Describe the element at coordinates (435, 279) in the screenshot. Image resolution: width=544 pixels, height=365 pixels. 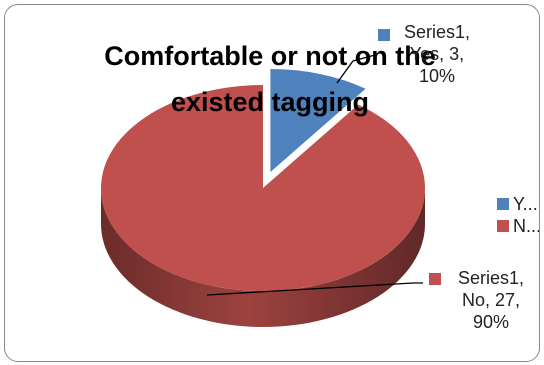
I see `data-label-swatch-no` at that location.